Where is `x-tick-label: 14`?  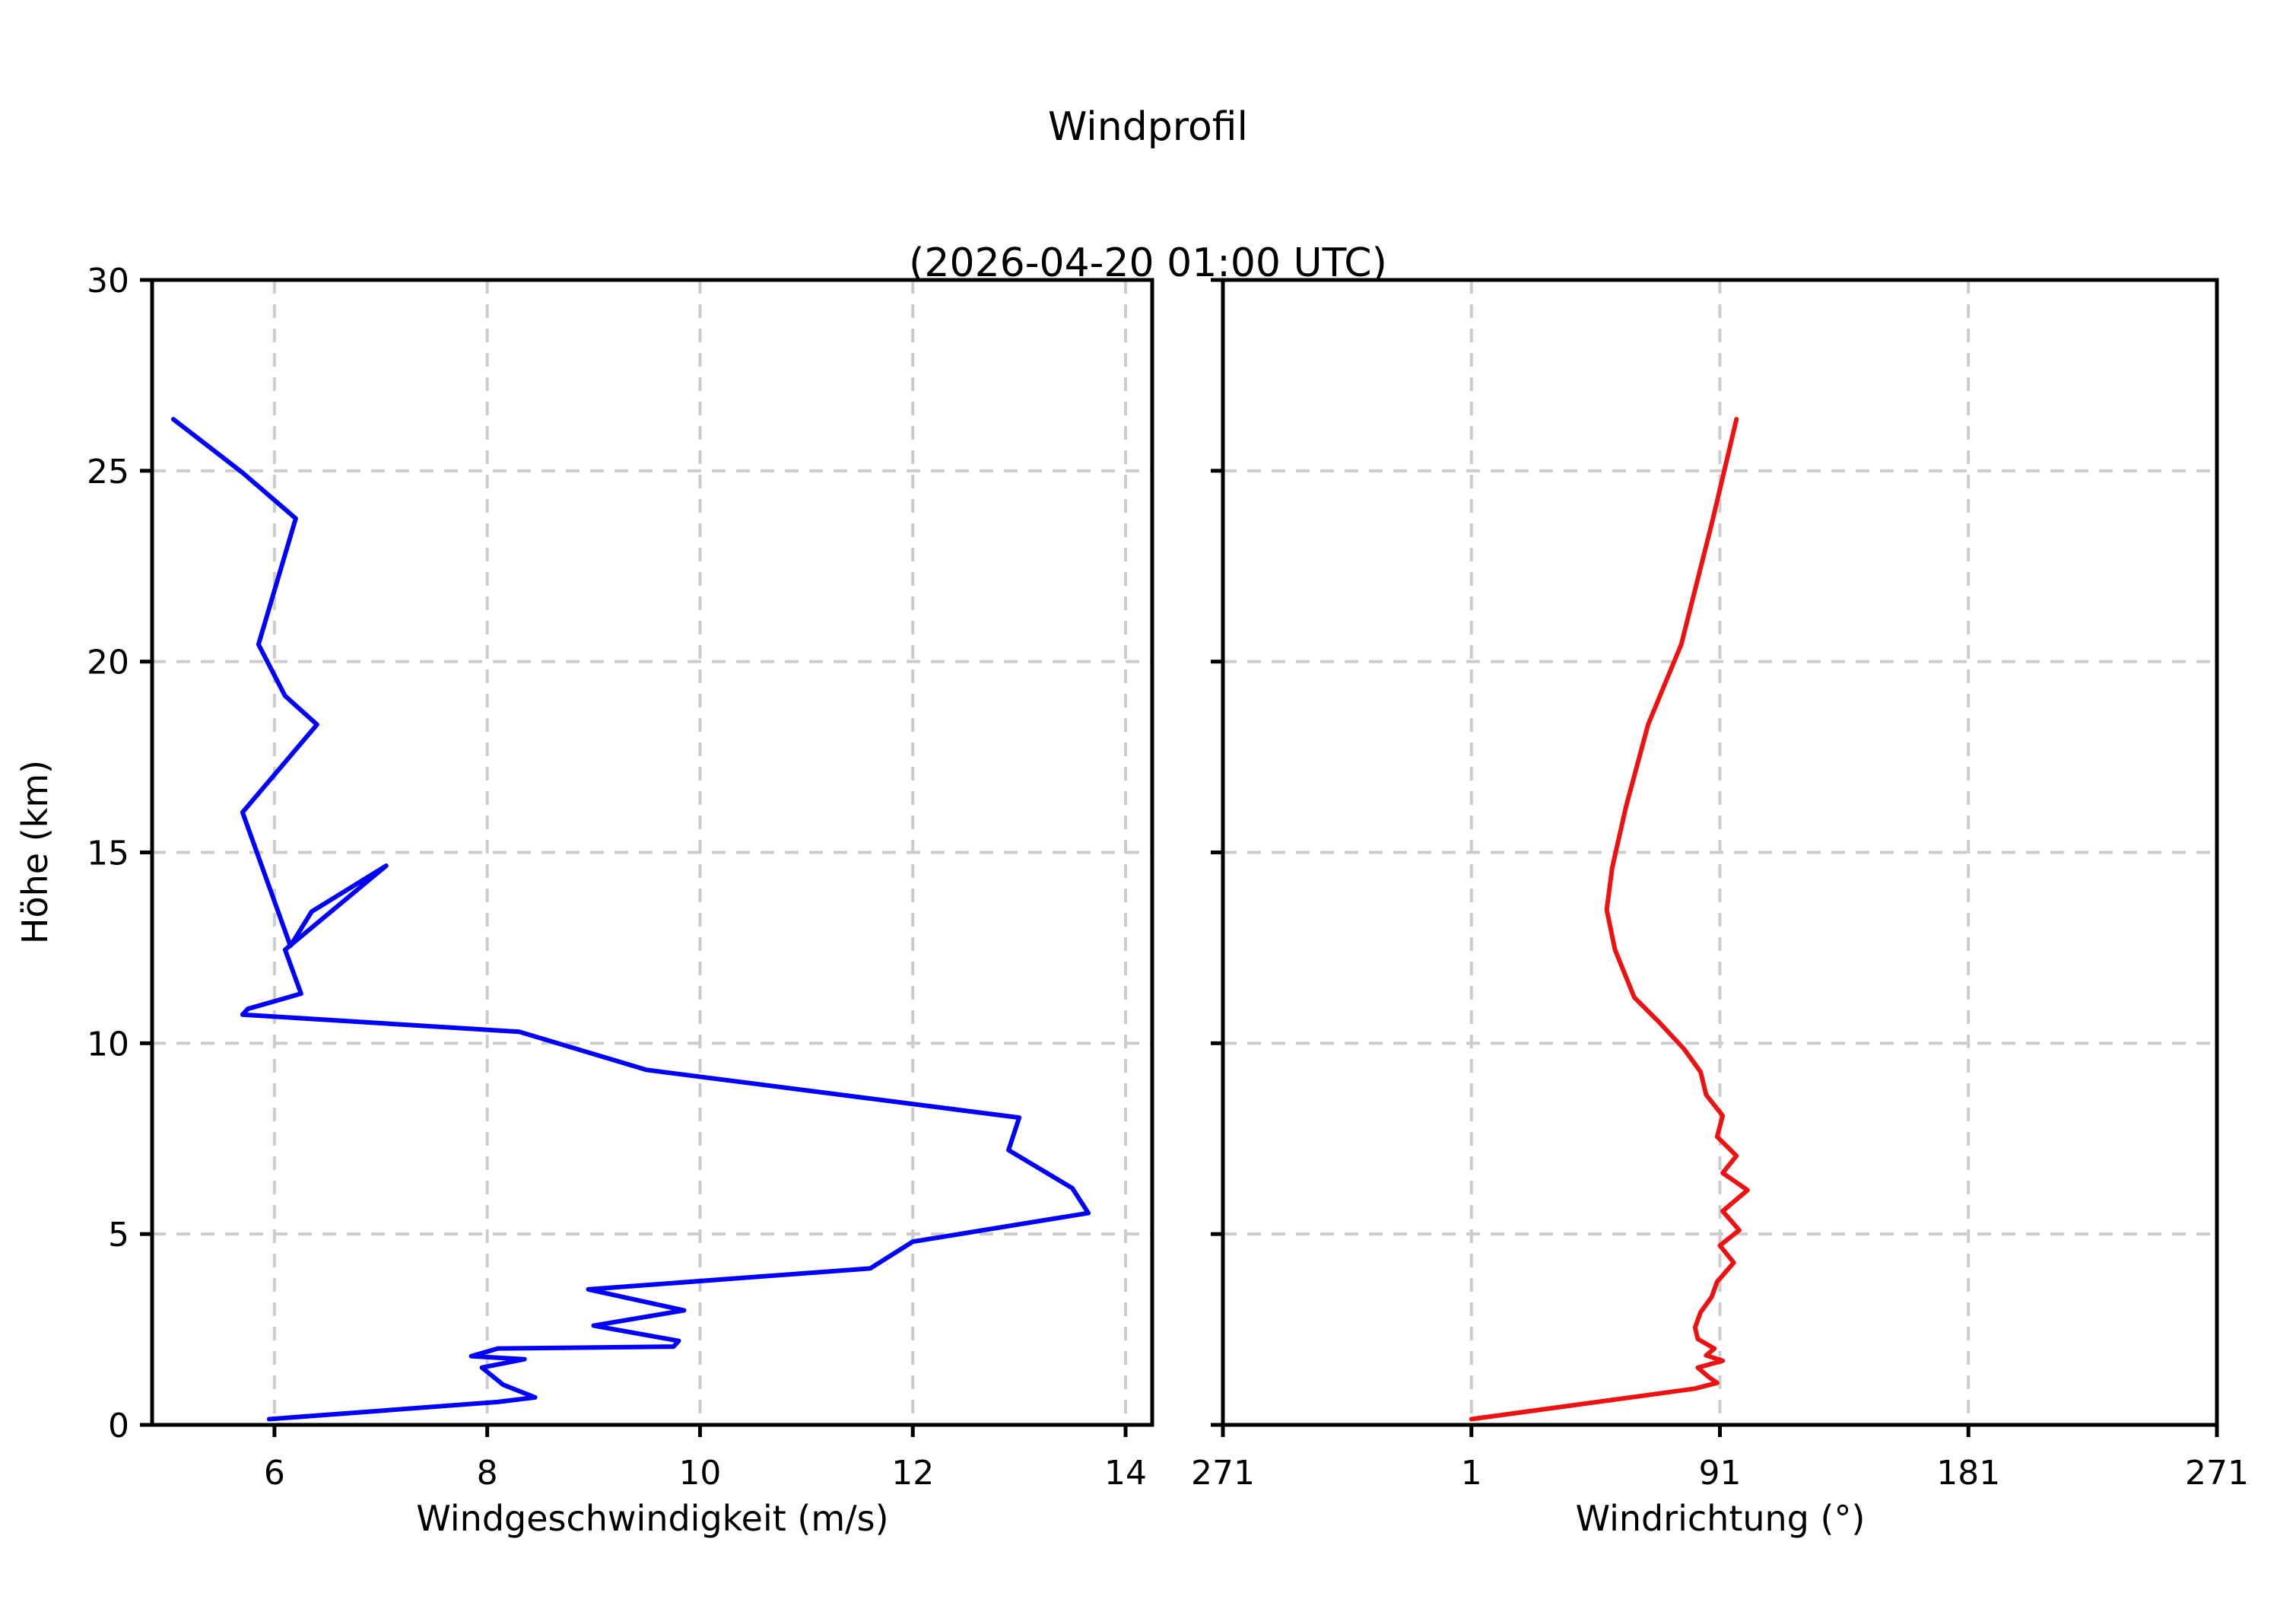
x-tick-label: 14 is located at coordinates (1125, 1473).